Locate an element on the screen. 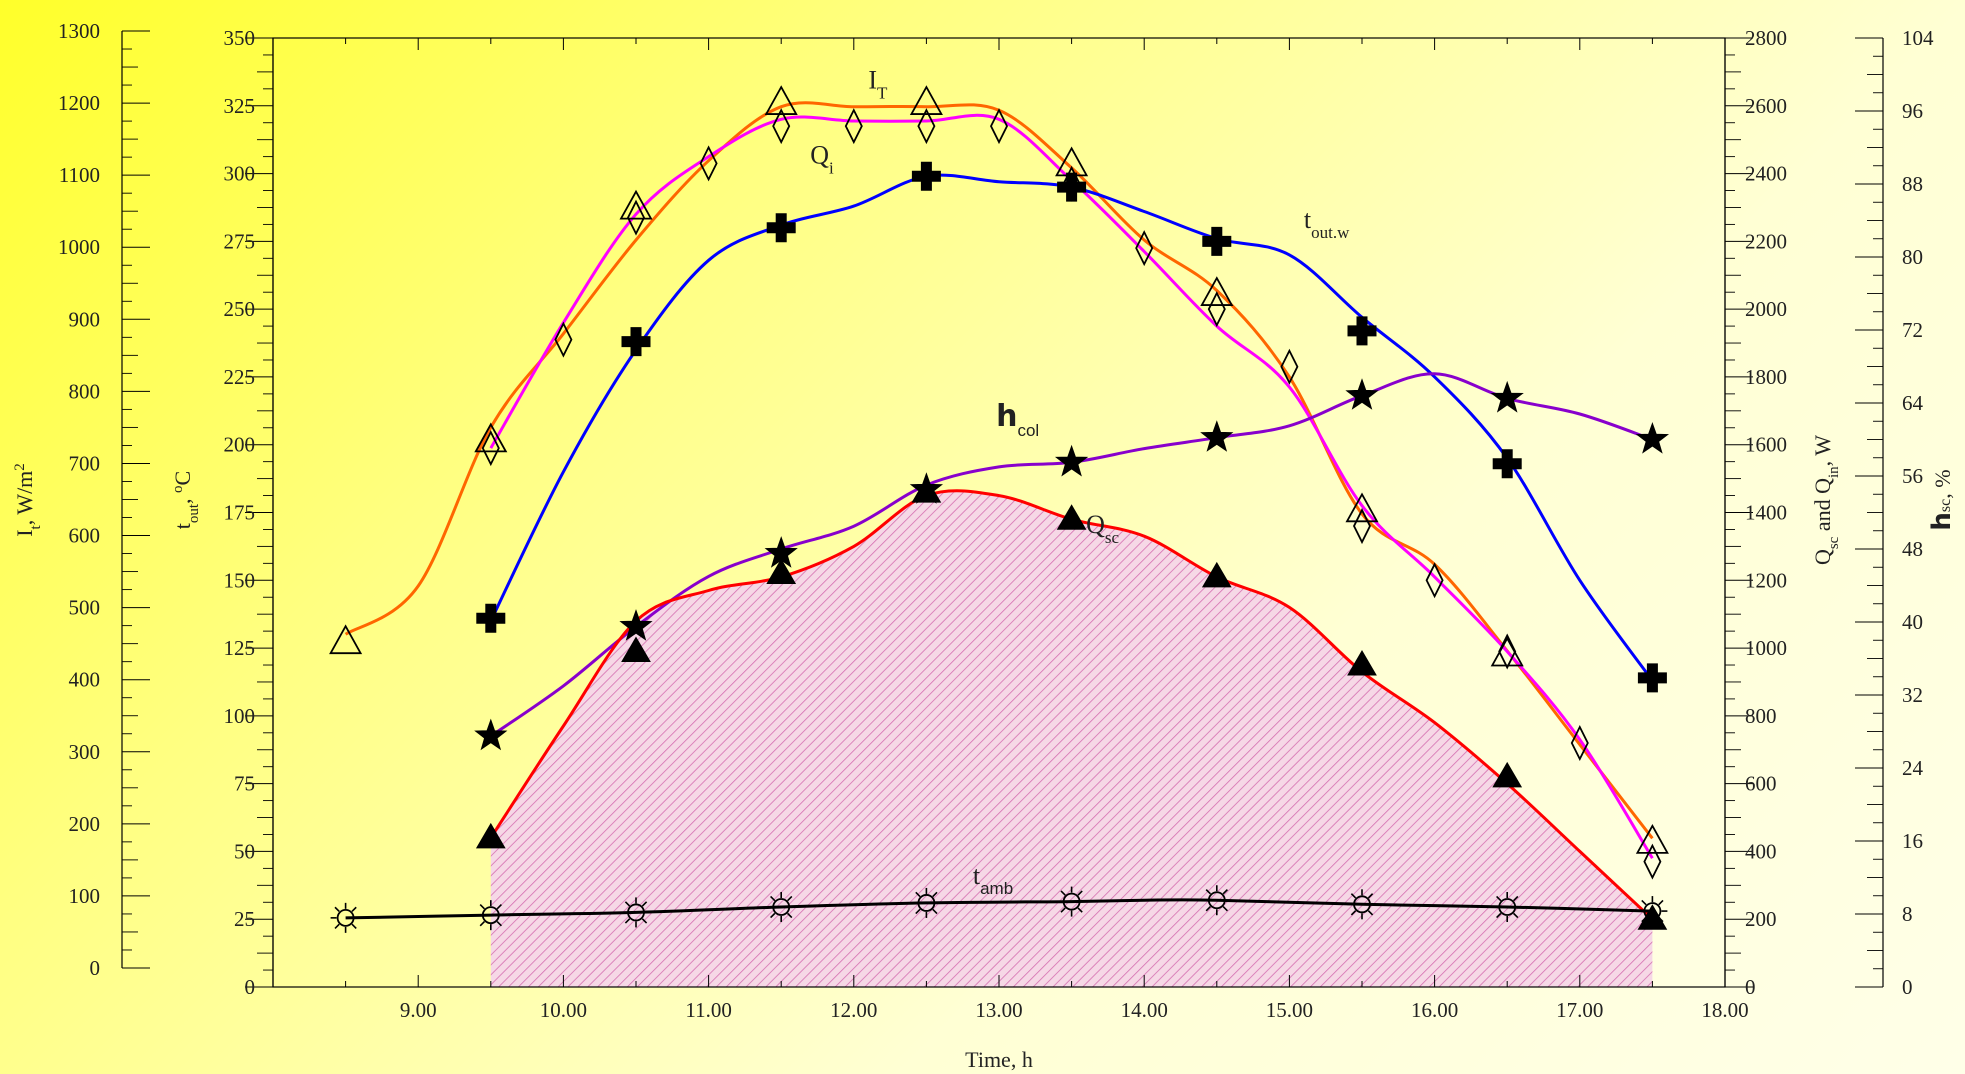  it-tick-label: 1200 is located at coordinates (79, 103).